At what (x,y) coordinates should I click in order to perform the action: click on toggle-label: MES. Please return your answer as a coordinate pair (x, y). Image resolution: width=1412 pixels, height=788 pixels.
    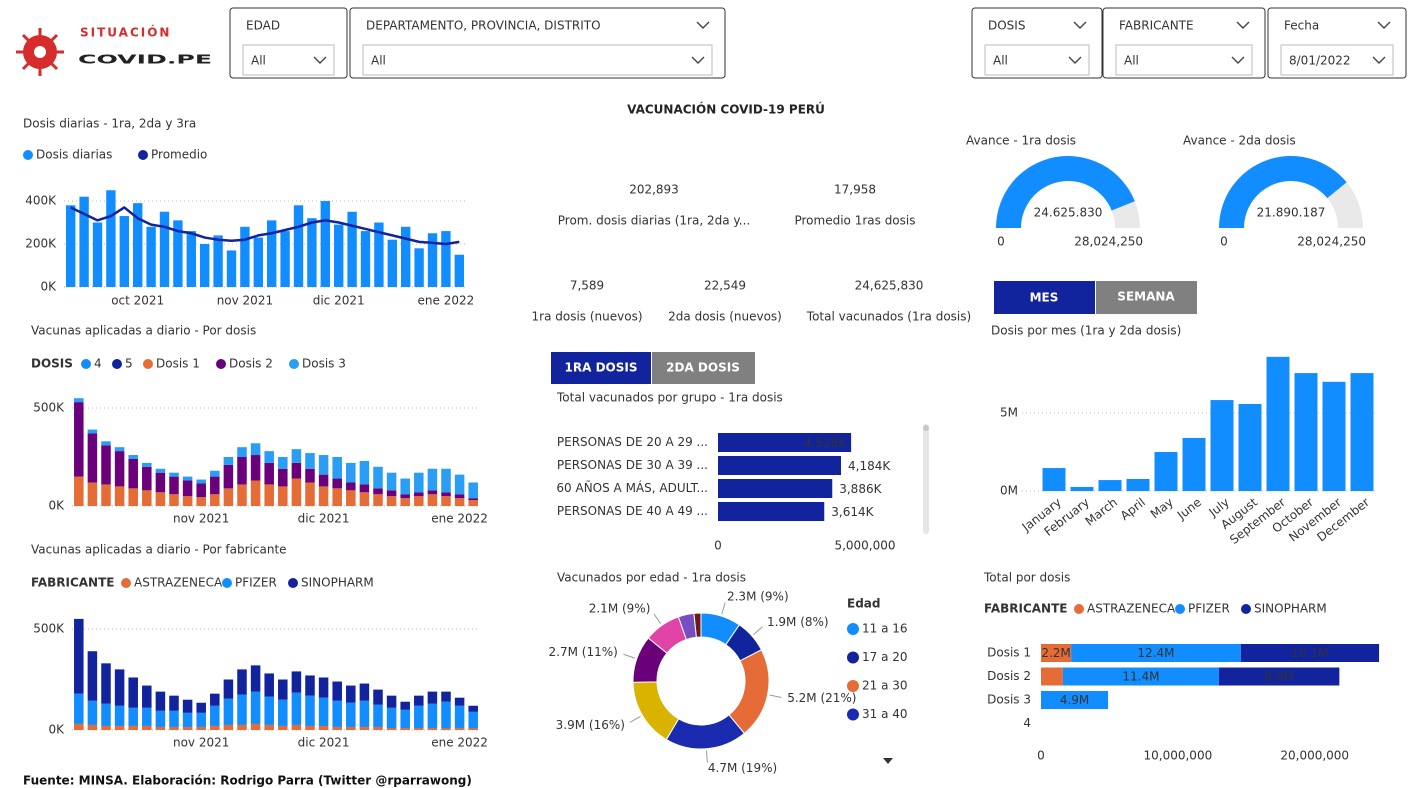
    Looking at the image, I should click on (1044, 298).